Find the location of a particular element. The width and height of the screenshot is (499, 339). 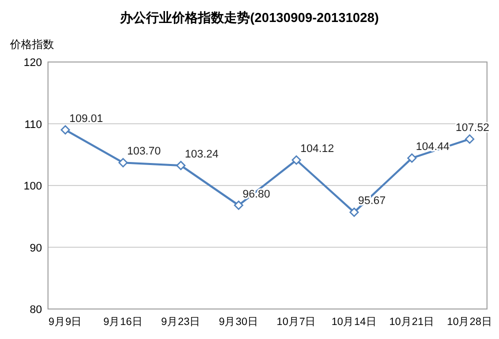

y-tick-label: 110 is located at coordinates (33, 124).